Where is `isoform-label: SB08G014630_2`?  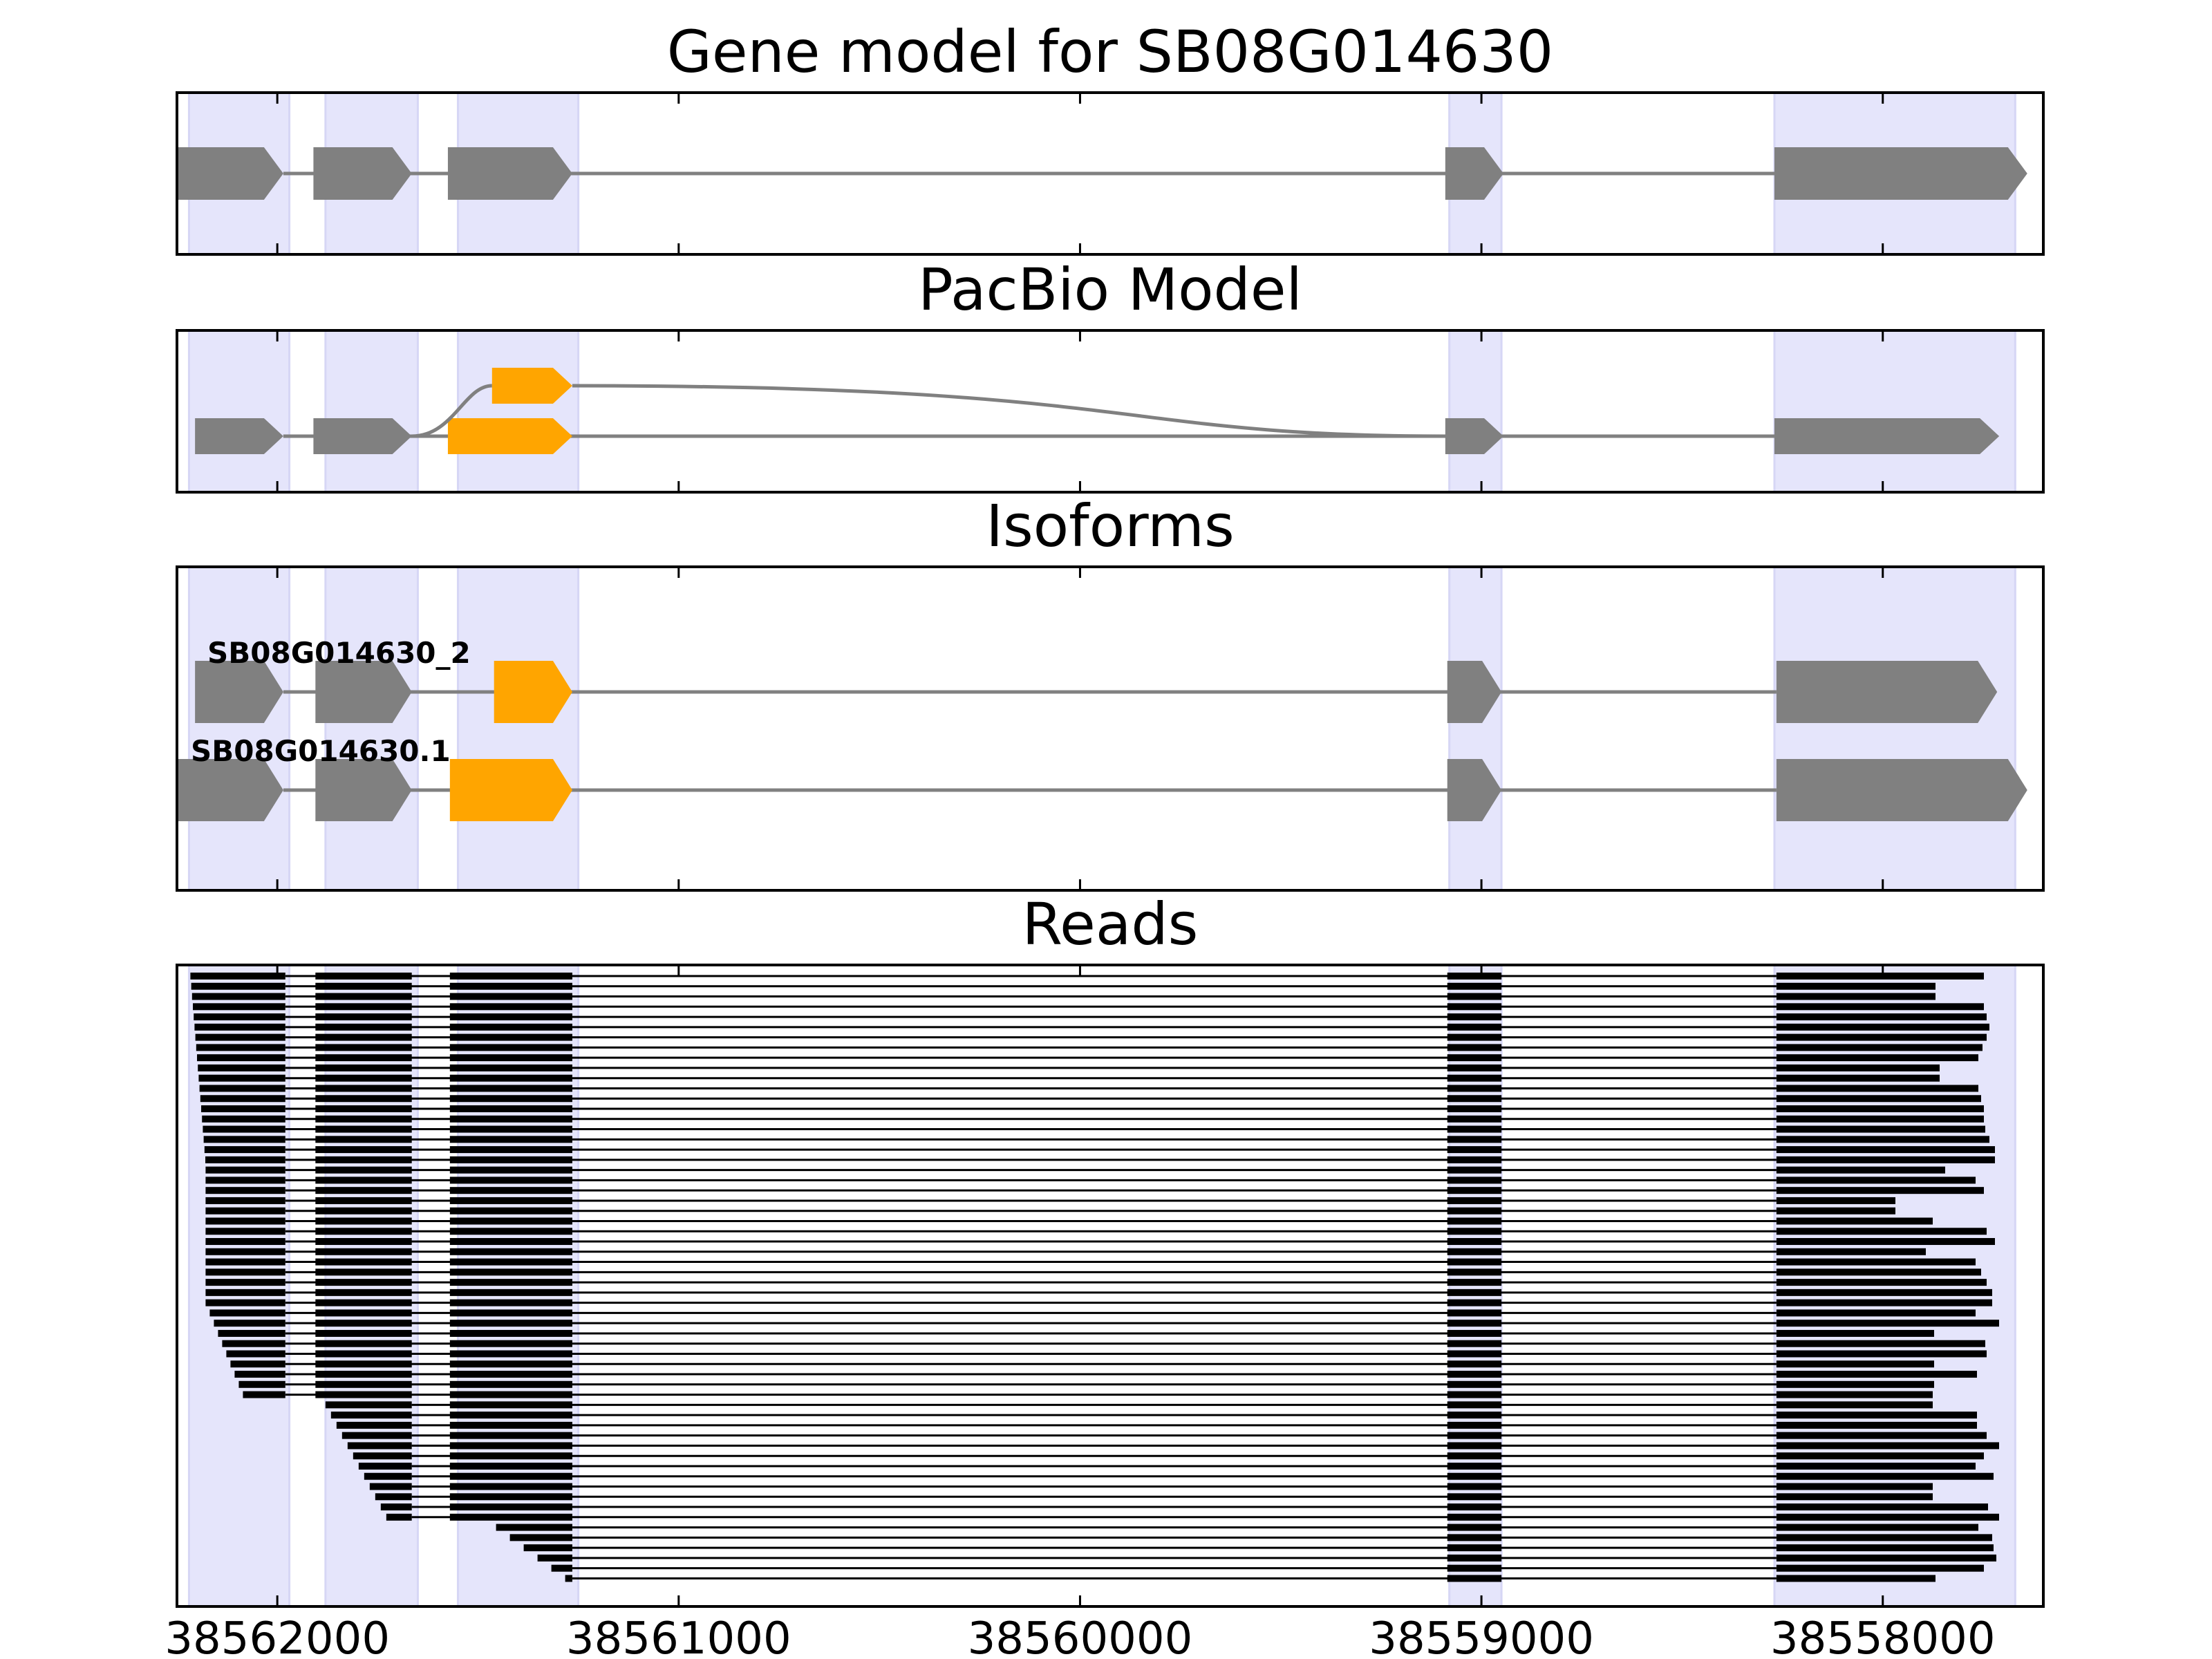 isoform-label: SB08G014630_2 is located at coordinates (339, 653).